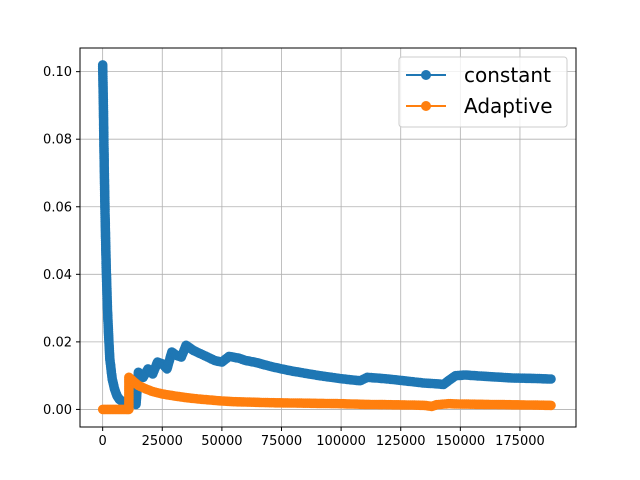 This screenshot has height=480, width=640. Describe the element at coordinates (520, 441) in the screenshot. I see `x-tick-label: 175000` at that location.